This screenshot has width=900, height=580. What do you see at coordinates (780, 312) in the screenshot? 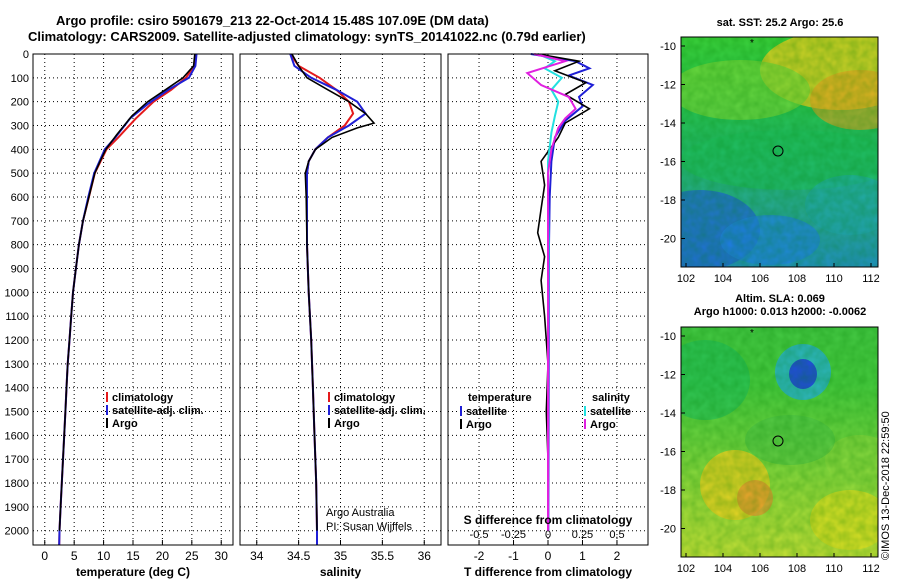
I see `sla-map-subtitle: Argo h1000: 0.013 h2000: -0.0062` at bounding box center [780, 312].